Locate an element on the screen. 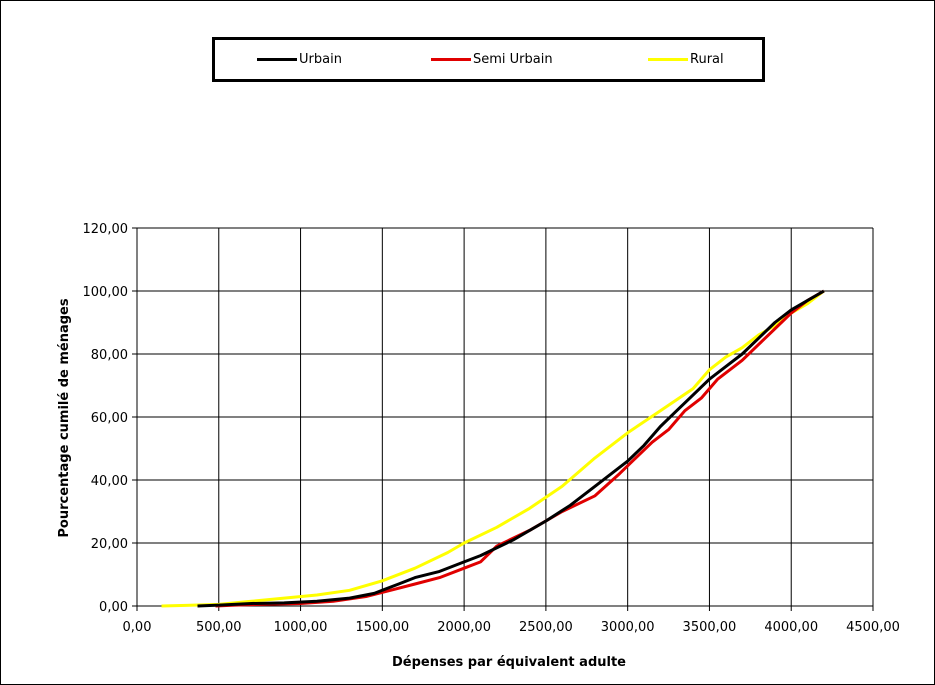  legend-swatch-semi-urbain is located at coordinates (451, 59).